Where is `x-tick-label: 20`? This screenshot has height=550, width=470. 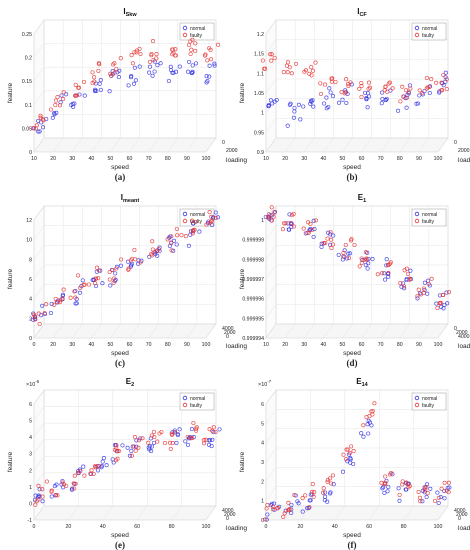 x-tick-label: 20 is located at coordinates (69, 527).